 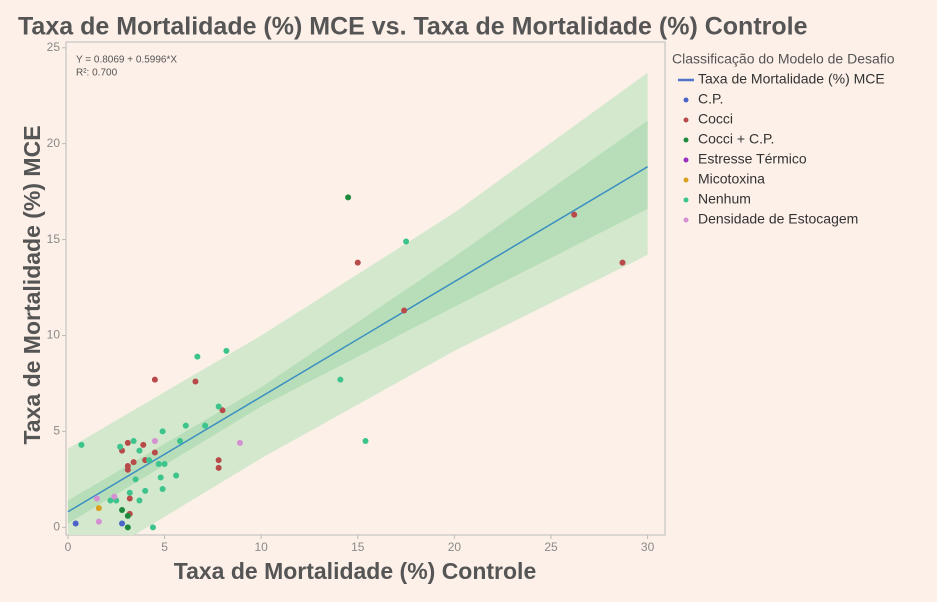 What do you see at coordinates (126, 60) in the screenshot?
I see `equation: Y = 0.8069 + 0.5996*X` at bounding box center [126, 60].